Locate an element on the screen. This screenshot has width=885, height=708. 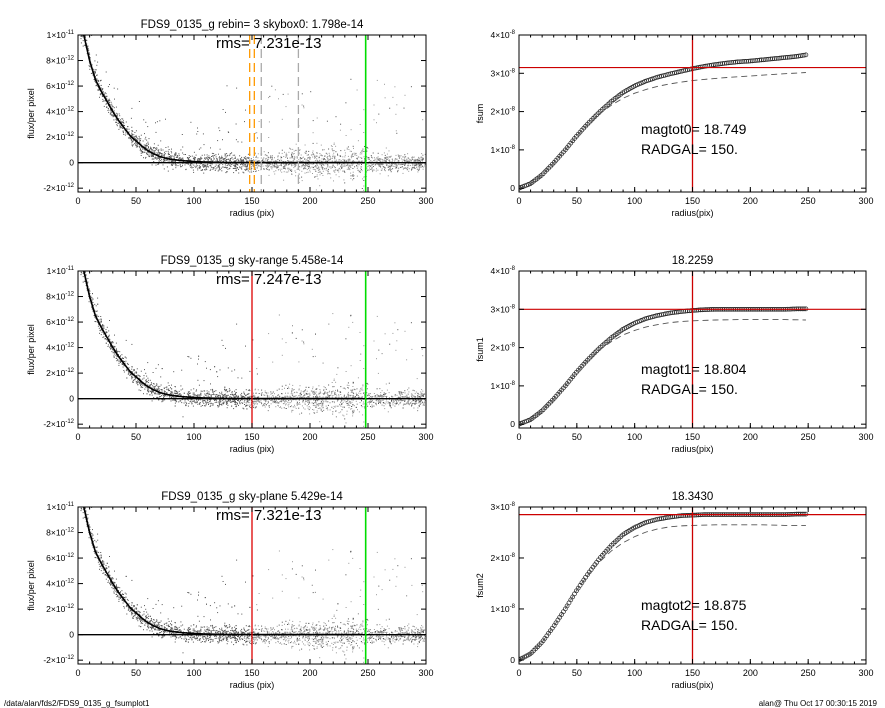
marker-point is located at coordinates (804, 55).